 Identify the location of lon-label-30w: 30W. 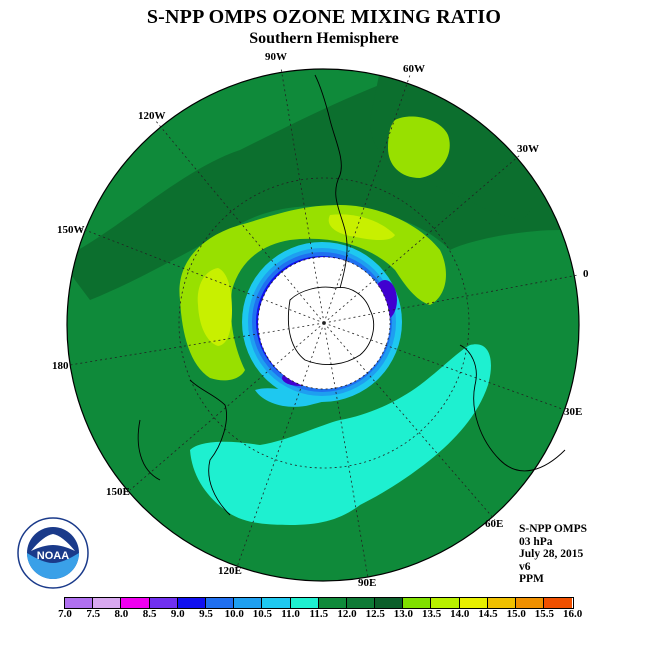
(528, 149).